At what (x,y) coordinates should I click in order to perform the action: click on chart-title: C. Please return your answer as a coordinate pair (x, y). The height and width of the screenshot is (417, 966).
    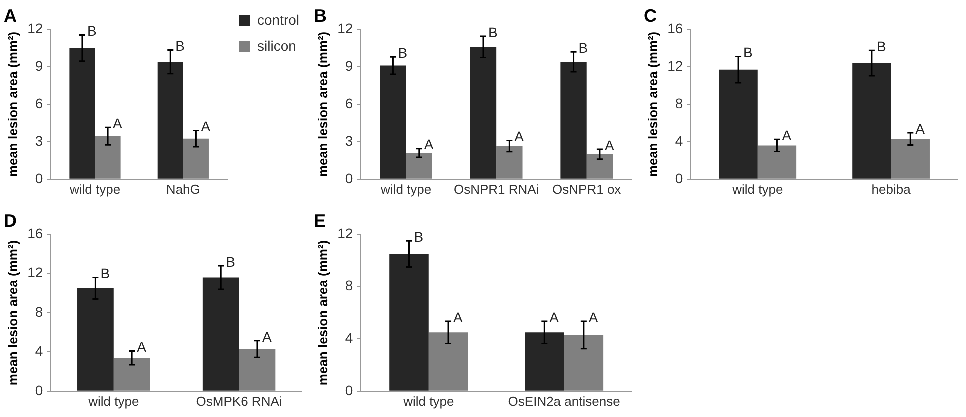
    Looking at the image, I should click on (650, 16).